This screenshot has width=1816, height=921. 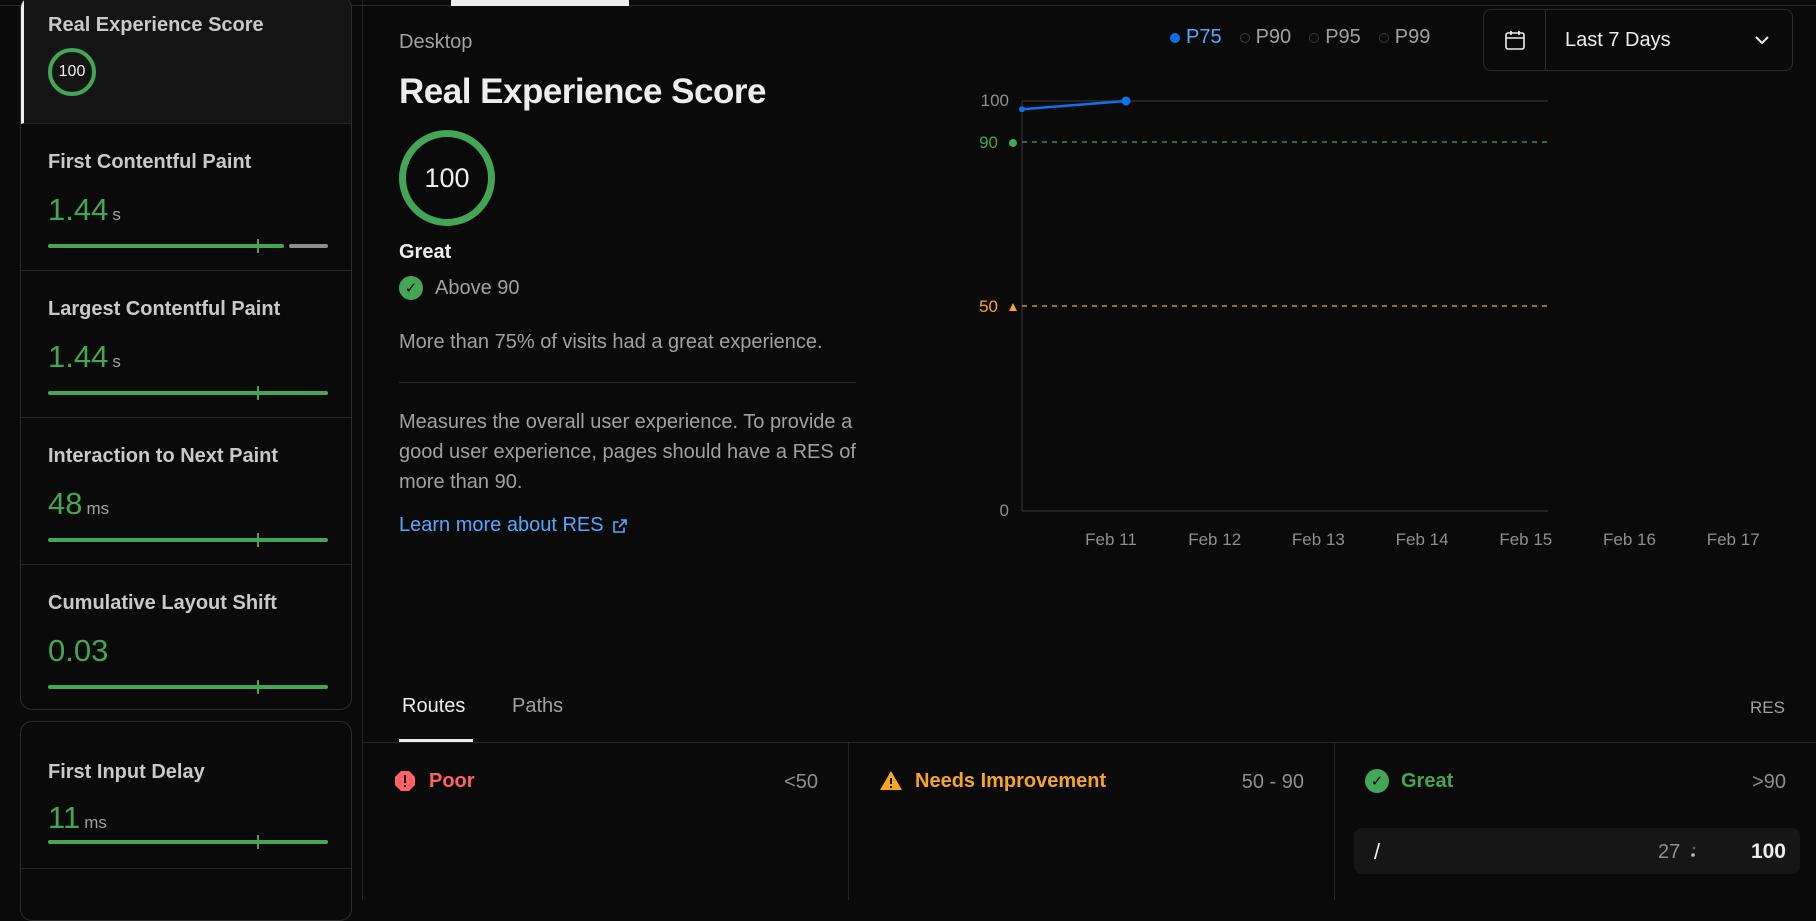 What do you see at coordinates (1525, 539) in the screenshot?
I see `x-tick-label: Feb 15` at bounding box center [1525, 539].